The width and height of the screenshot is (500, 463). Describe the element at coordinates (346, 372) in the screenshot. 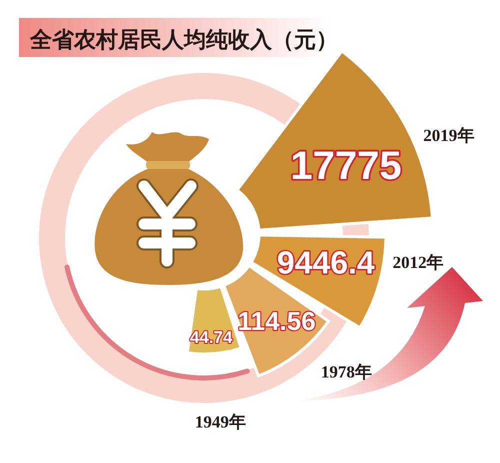

I see `category-label: 1978年` at that location.